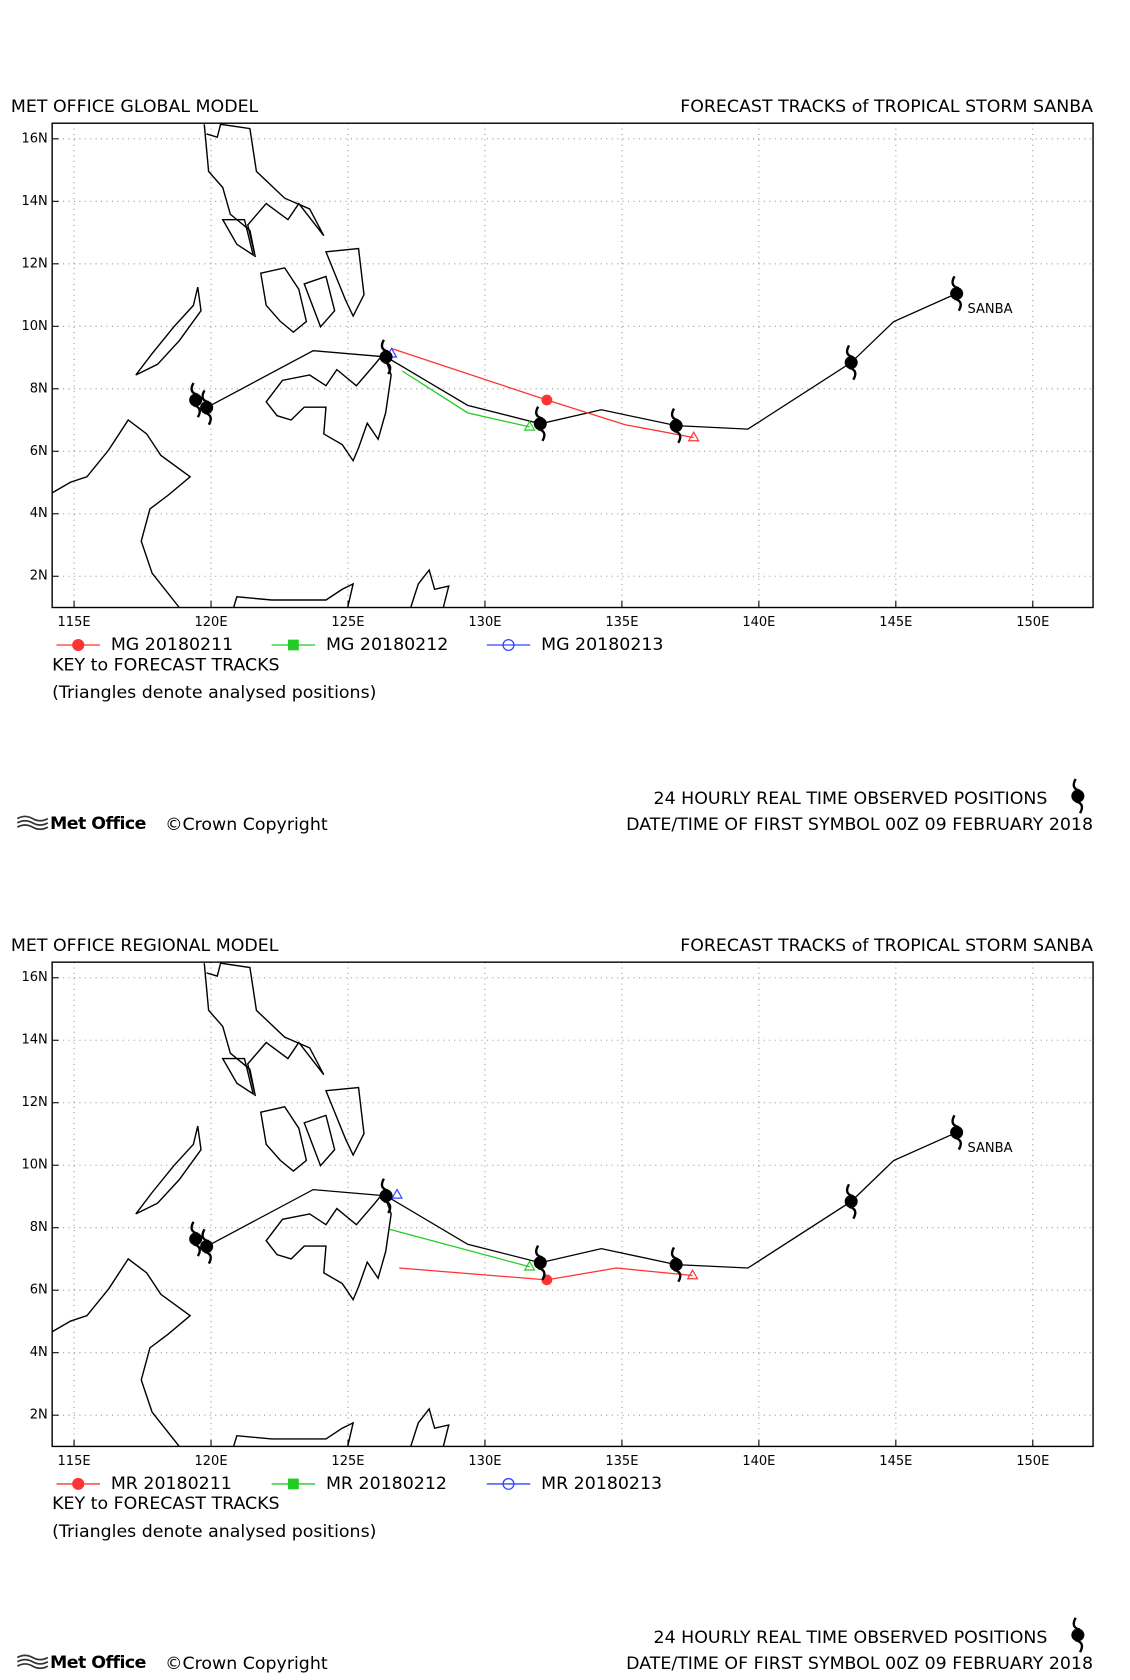  Describe the element at coordinates (135, 107) in the screenshot. I see `model-title: MET OFFICE GLOBAL MODEL` at that location.